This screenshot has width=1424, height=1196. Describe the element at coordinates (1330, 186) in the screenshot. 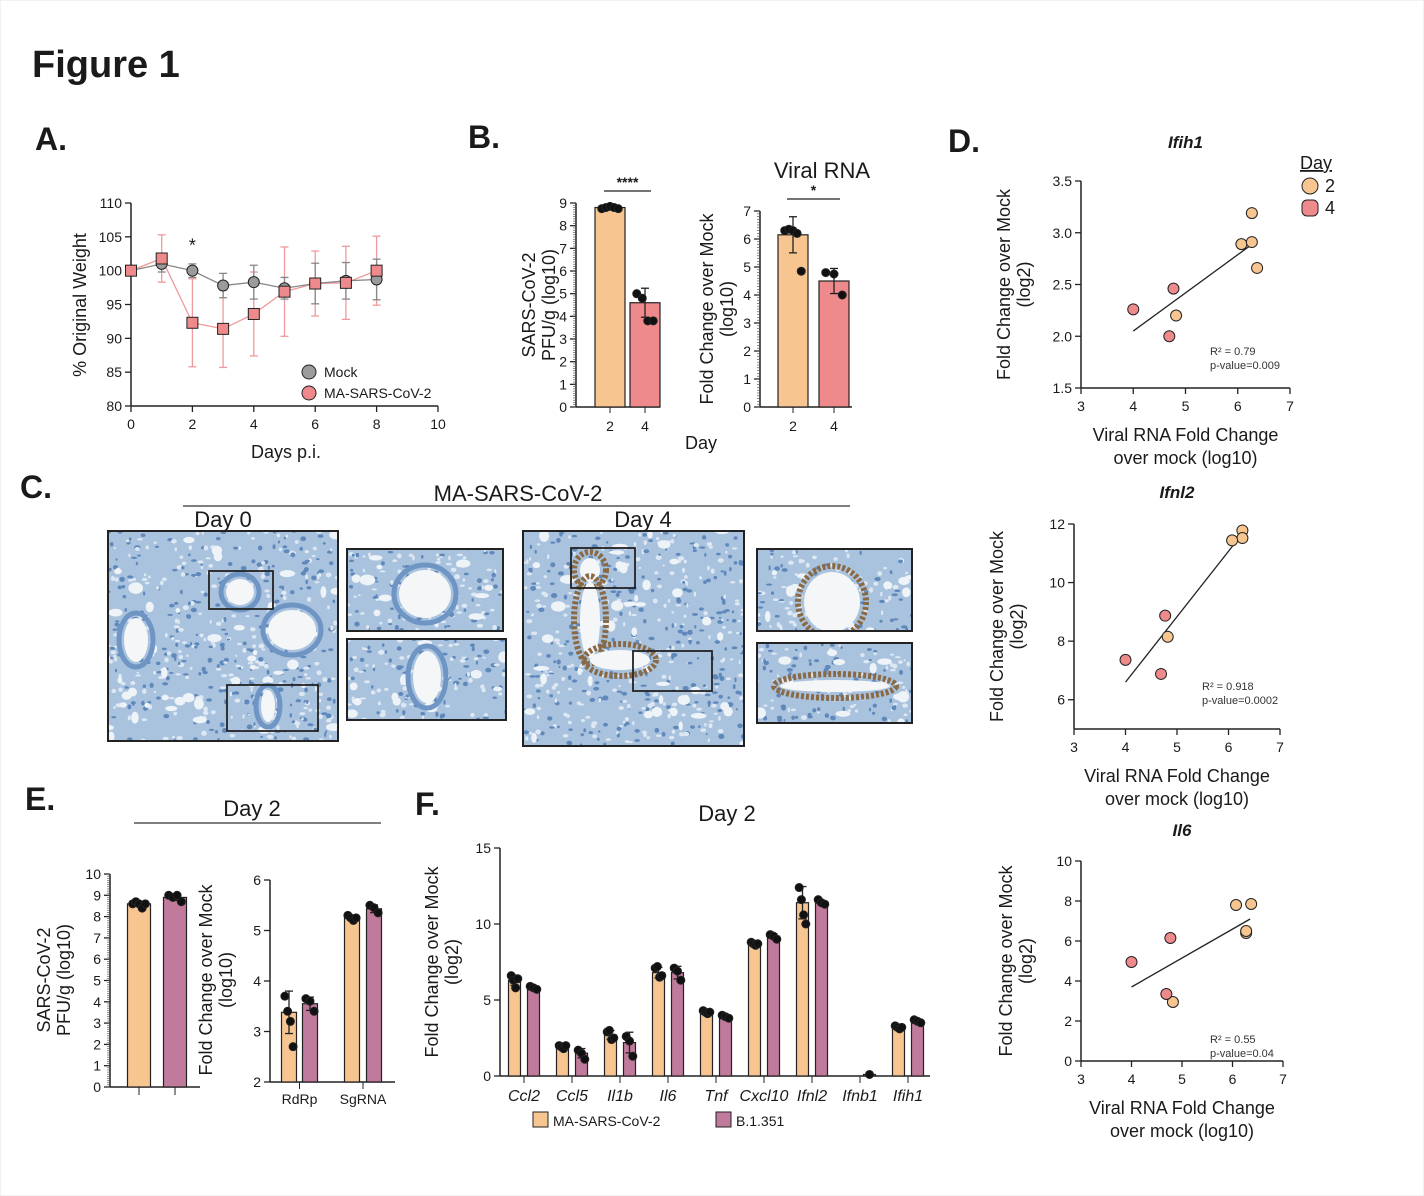

I see `legend-label: 2` at that location.